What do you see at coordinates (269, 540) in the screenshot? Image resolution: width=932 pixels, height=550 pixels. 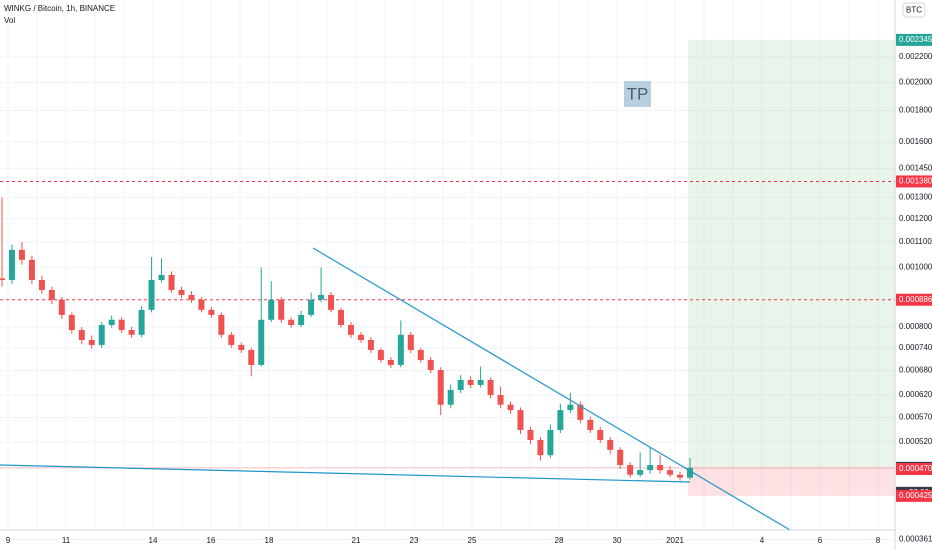 I see `x-tick-label: 18` at bounding box center [269, 540].